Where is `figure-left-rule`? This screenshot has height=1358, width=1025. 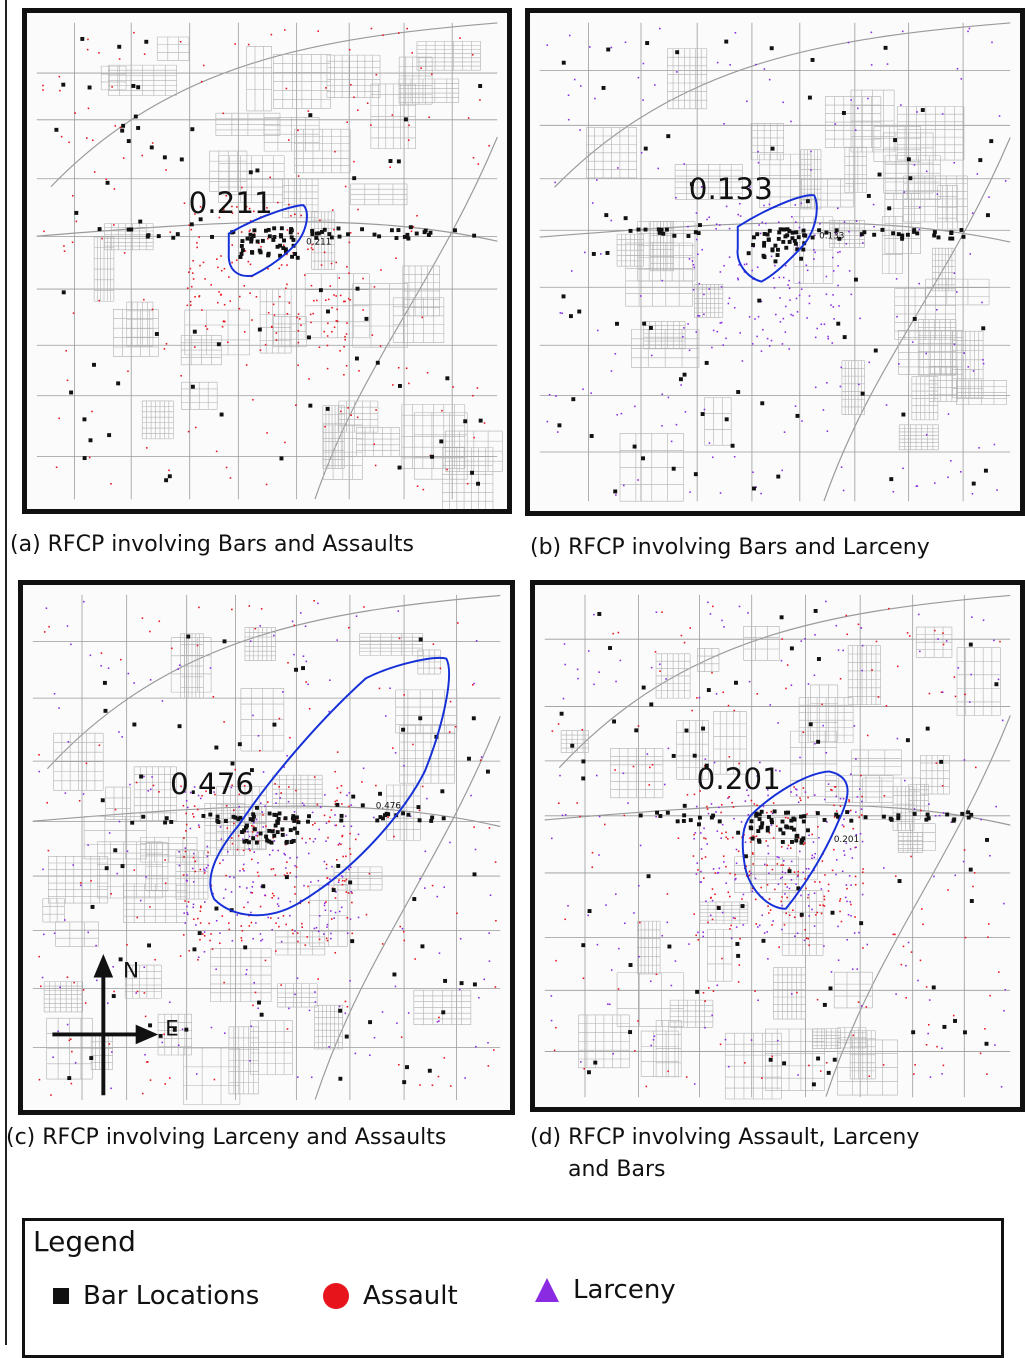
figure-left-rule is located at coordinates (6, 672).